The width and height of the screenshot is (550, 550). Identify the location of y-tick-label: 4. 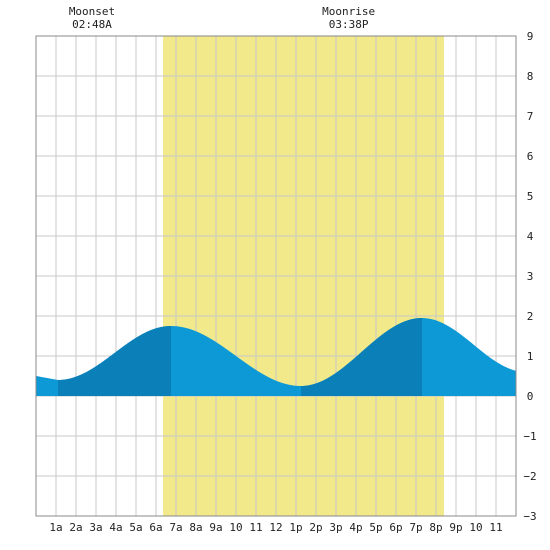
(530, 236).